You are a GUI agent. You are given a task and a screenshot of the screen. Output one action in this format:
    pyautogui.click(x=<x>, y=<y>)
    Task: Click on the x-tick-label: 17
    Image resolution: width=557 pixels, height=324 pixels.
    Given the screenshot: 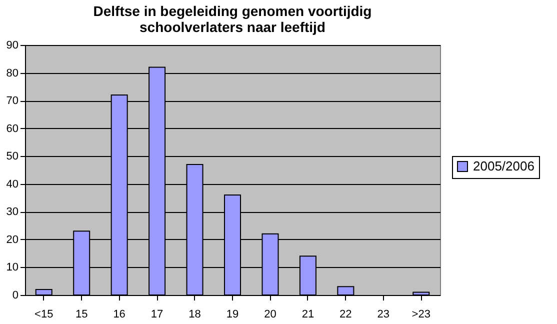 What is the action you would take?
    pyautogui.click(x=157, y=314)
    